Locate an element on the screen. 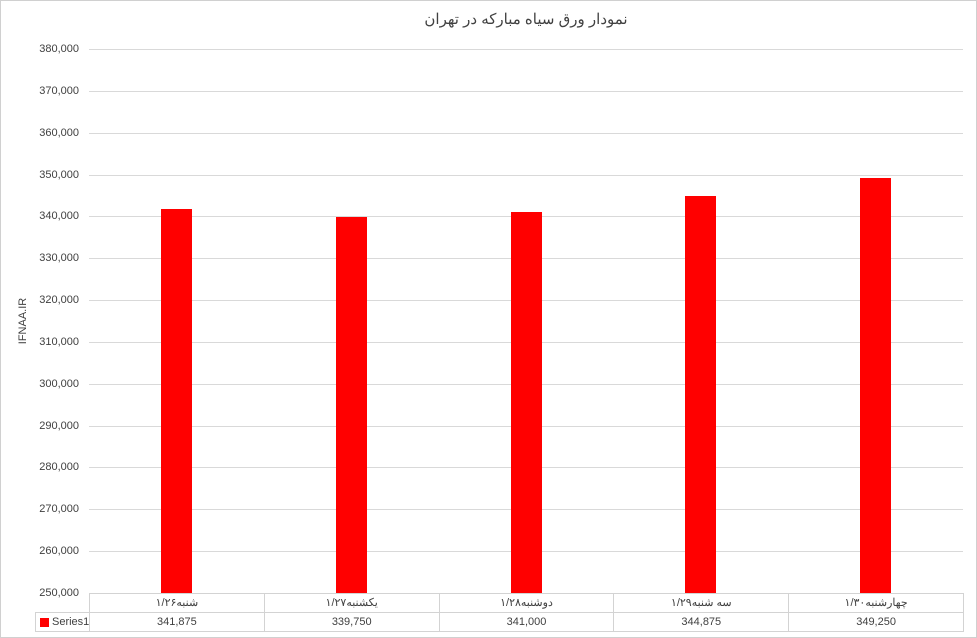  y-tick-label: 260,000 is located at coordinates (59, 551).